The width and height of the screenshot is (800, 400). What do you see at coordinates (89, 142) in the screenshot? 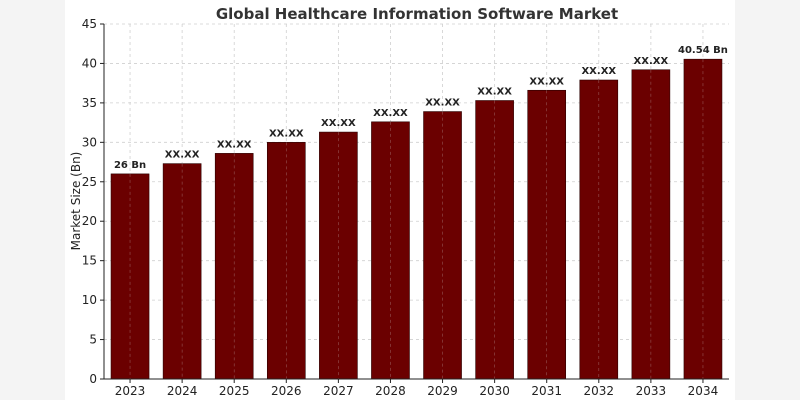
I see `y-tick-label: 30` at bounding box center [89, 142].